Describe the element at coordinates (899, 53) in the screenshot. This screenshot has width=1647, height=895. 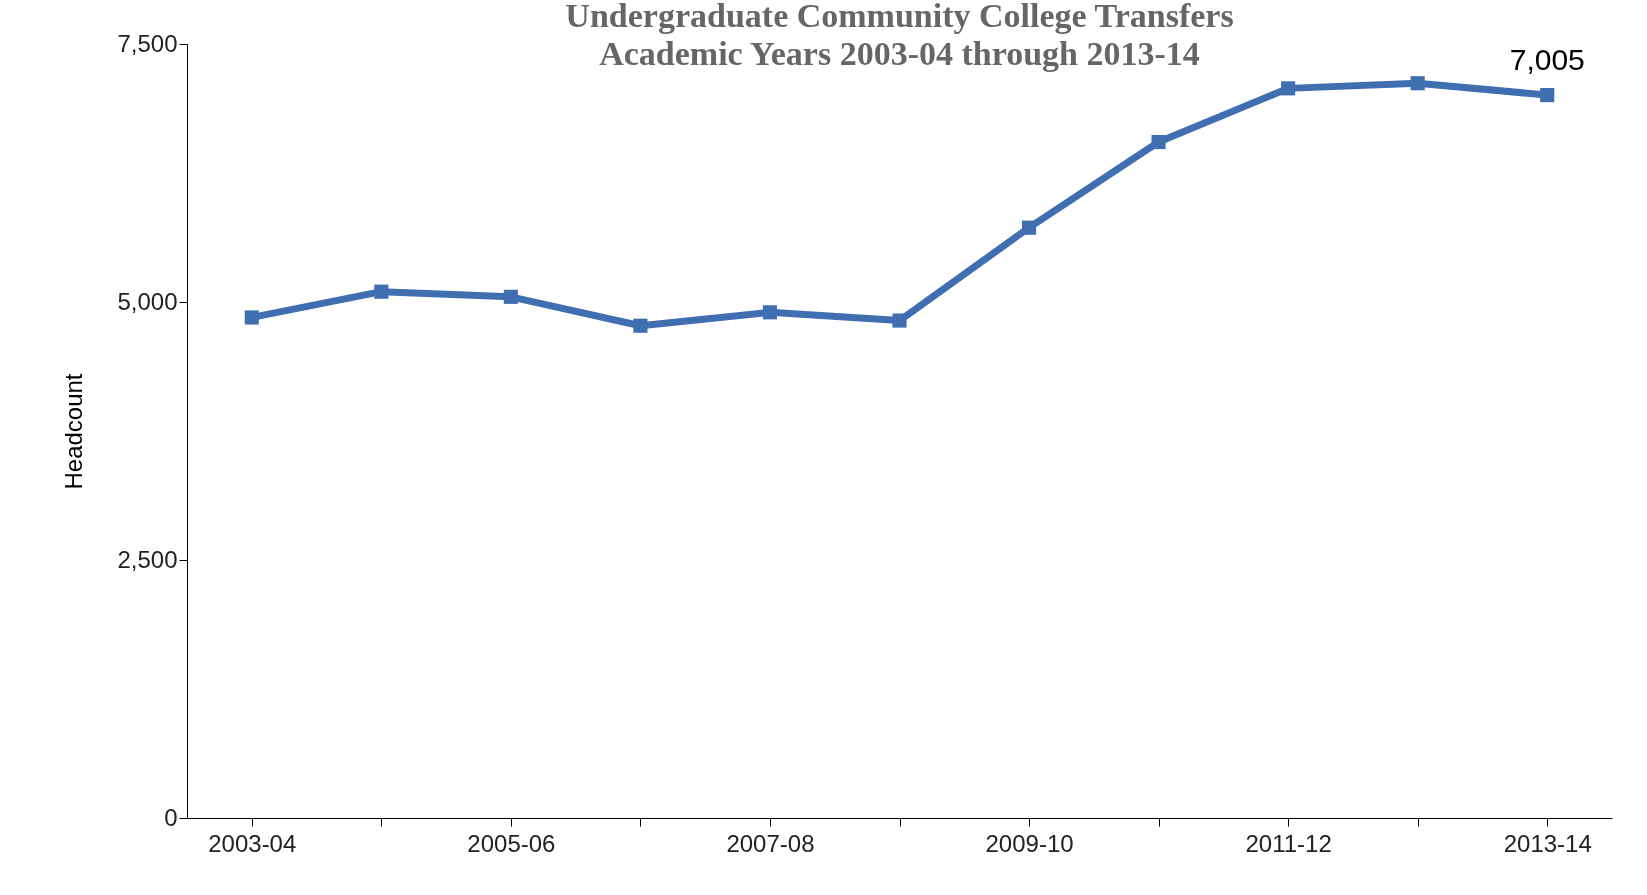
I see `chart-subtitle: Academic Years 2003-04 through 2013-14` at that location.